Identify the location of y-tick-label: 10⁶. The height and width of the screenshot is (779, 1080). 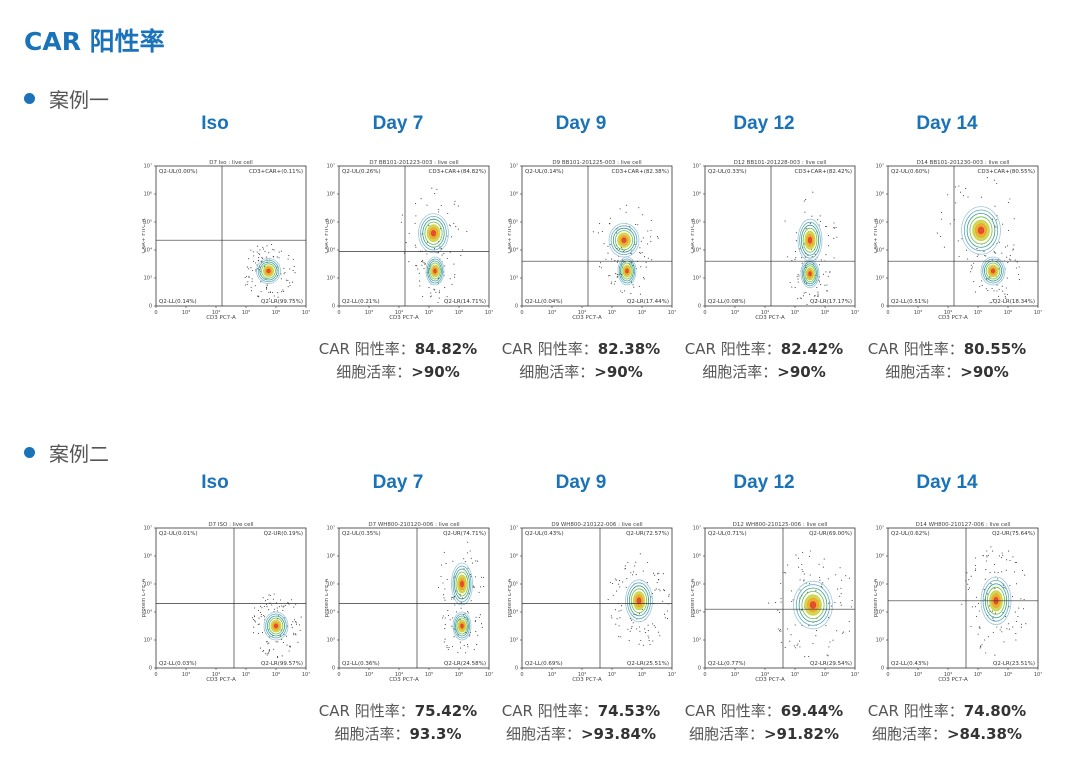
(697, 557).